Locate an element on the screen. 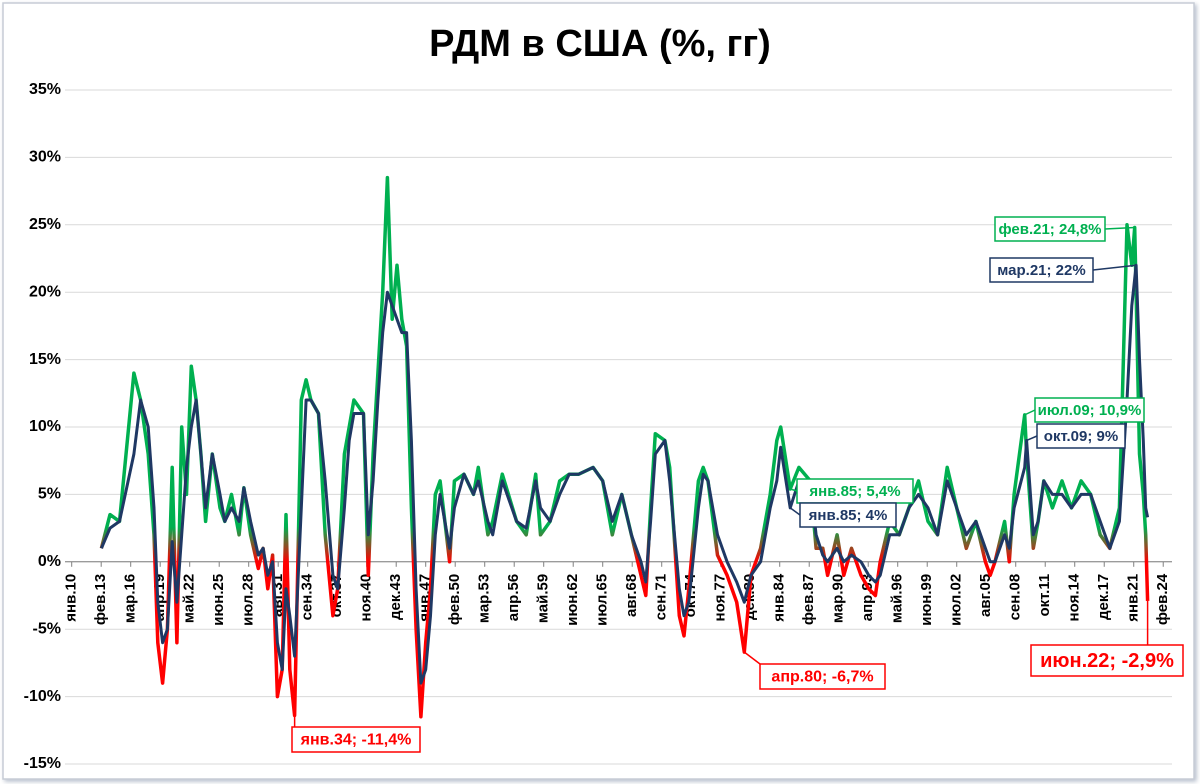 The height and width of the screenshot is (784, 1200). x-tick-label: янв.84 is located at coordinates (779, 597).